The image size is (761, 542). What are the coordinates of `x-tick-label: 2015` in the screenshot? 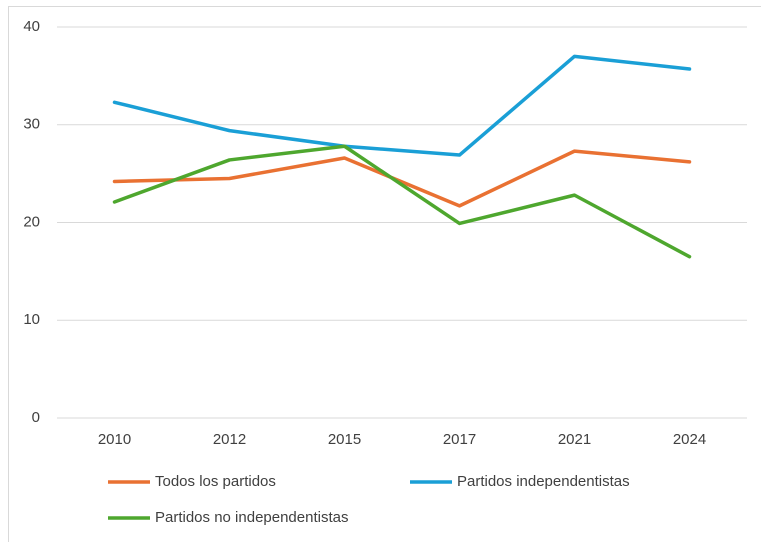 It's located at (344, 439).